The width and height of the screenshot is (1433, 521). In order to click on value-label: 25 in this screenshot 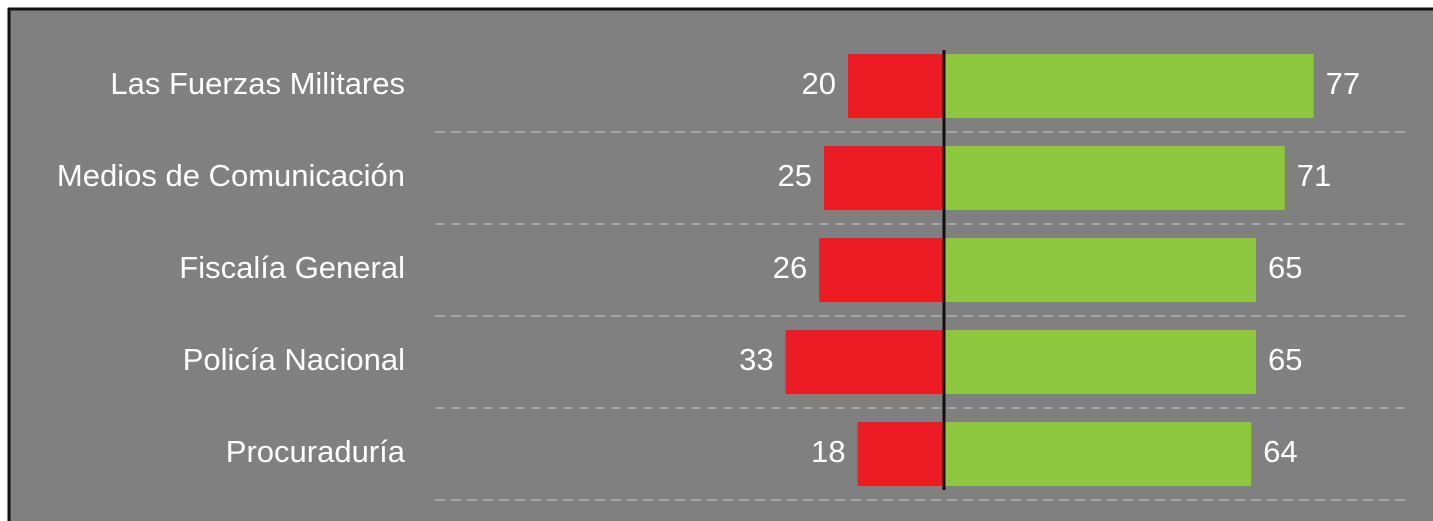, I will do `click(795, 175)`.